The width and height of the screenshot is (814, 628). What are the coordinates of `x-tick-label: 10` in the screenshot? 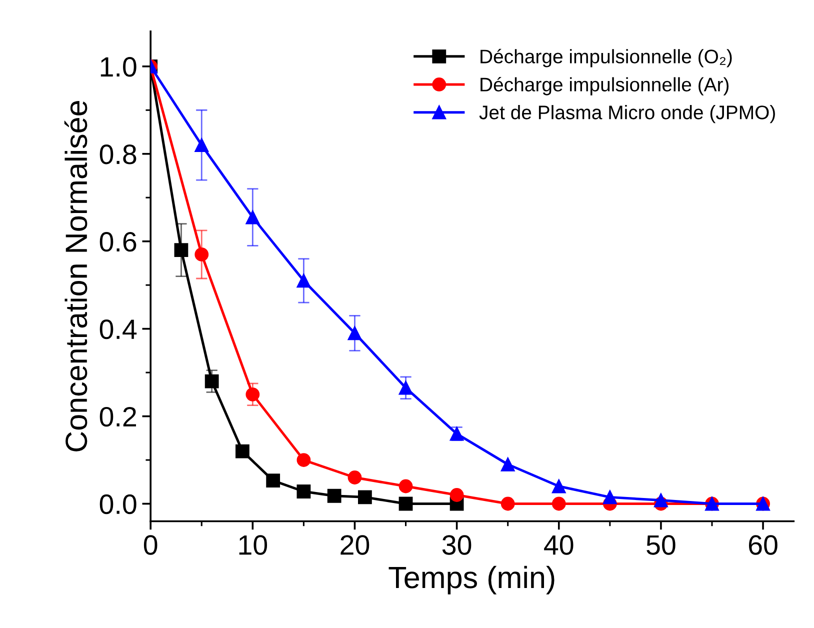 It's located at (253, 545).